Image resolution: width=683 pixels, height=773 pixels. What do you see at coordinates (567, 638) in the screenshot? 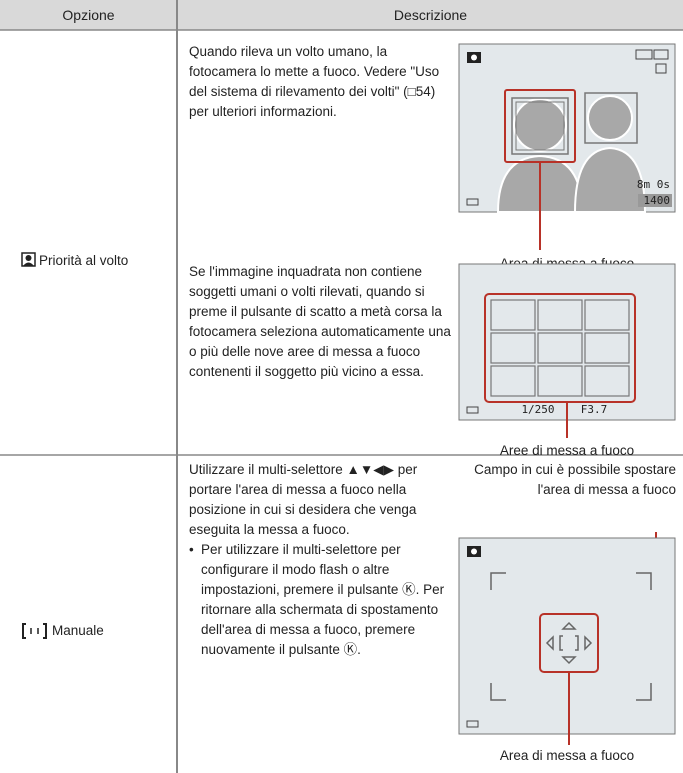
I see `screen-manual` at bounding box center [567, 638].